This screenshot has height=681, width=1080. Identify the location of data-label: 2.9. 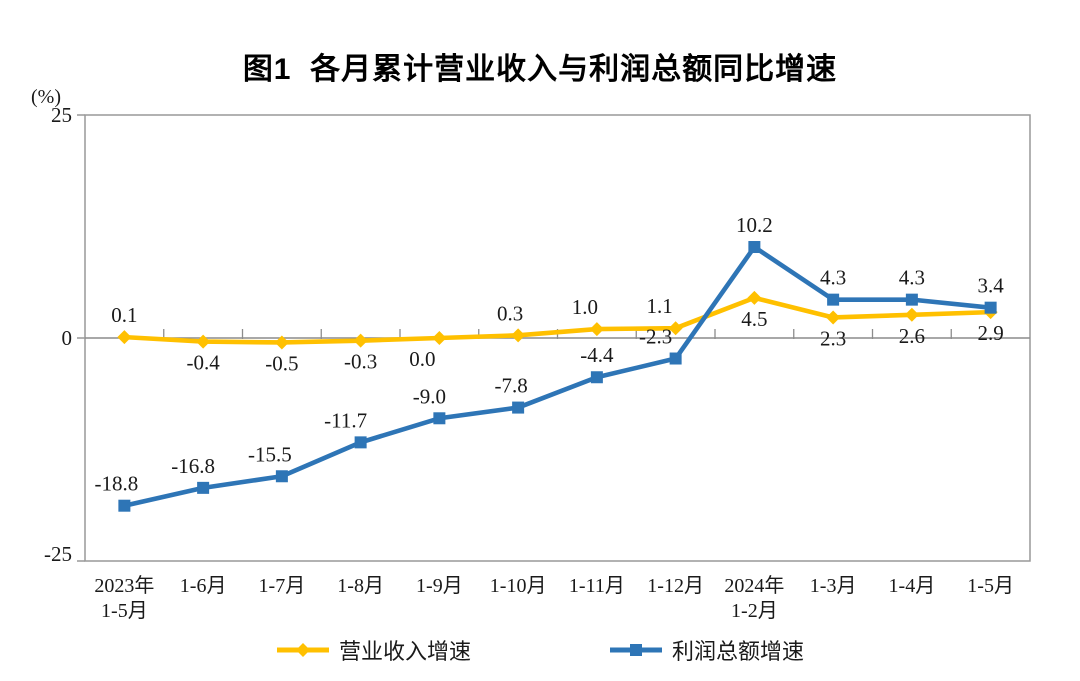
(991, 333).